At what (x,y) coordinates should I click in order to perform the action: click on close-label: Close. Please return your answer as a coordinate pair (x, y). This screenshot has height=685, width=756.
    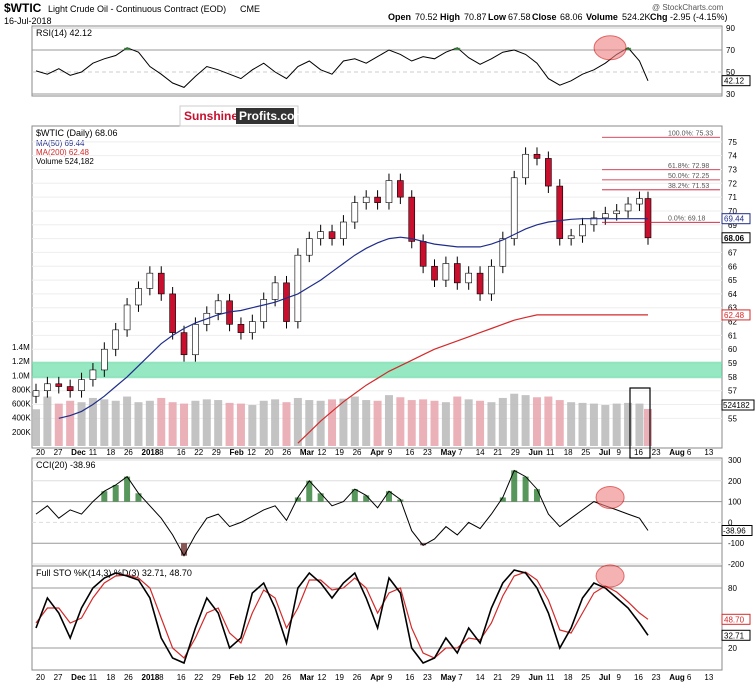
    Looking at the image, I should click on (544, 17).